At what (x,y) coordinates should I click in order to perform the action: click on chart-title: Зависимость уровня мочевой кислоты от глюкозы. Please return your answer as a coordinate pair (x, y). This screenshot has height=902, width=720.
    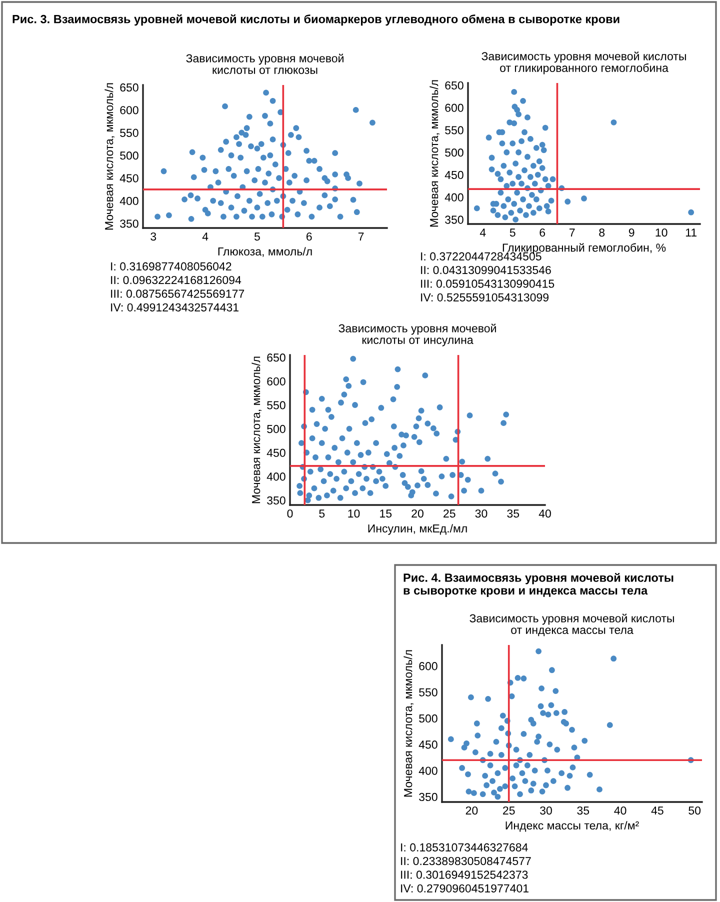
    Looking at the image, I should click on (265, 64).